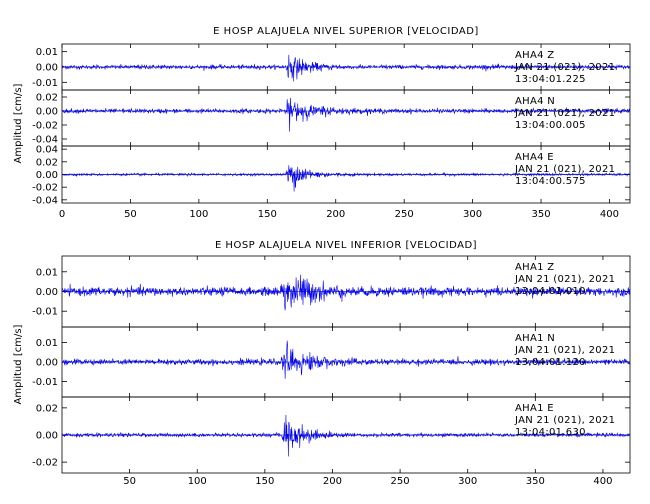 The width and height of the screenshot is (650, 504). What do you see at coordinates (535, 101) in the screenshot?
I see `channel-label: AHA4 N` at bounding box center [535, 101].